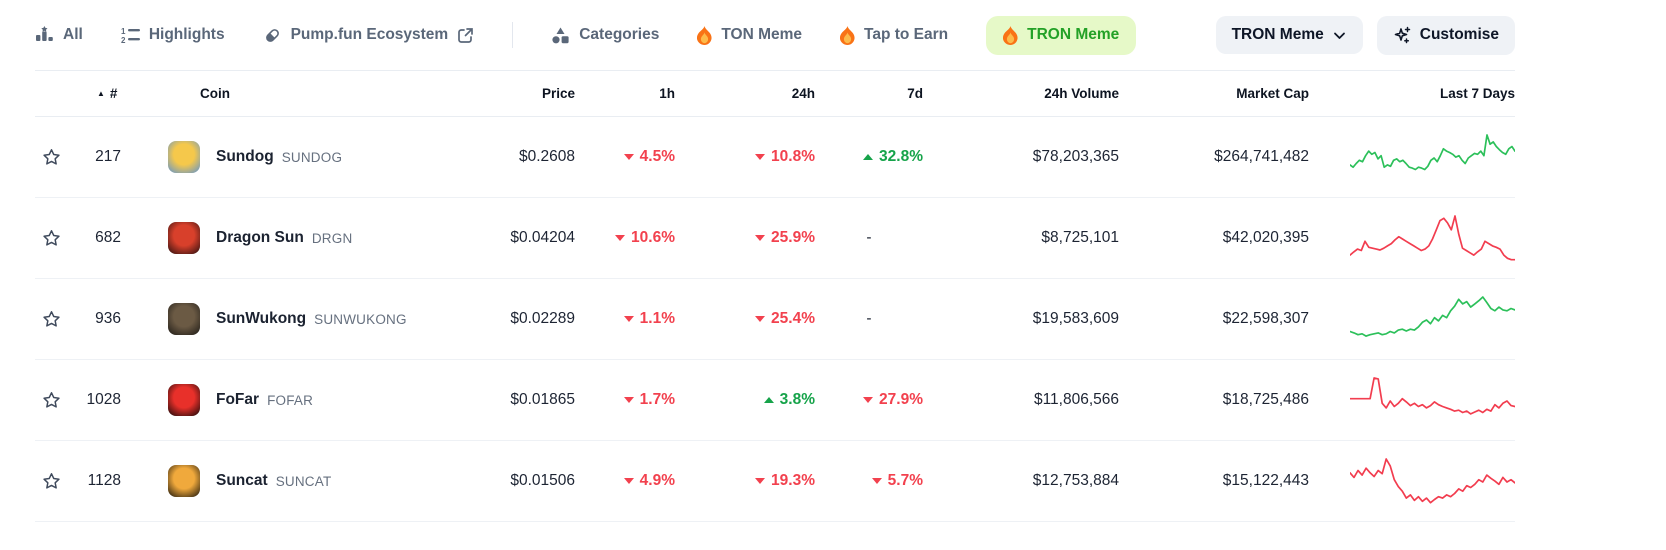 This screenshot has height=550, width=1666. What do you see at coordinates (906, 34) in the screenshot?
I see `tab-label: Tap to Earn` at bounding box center [906, 34].